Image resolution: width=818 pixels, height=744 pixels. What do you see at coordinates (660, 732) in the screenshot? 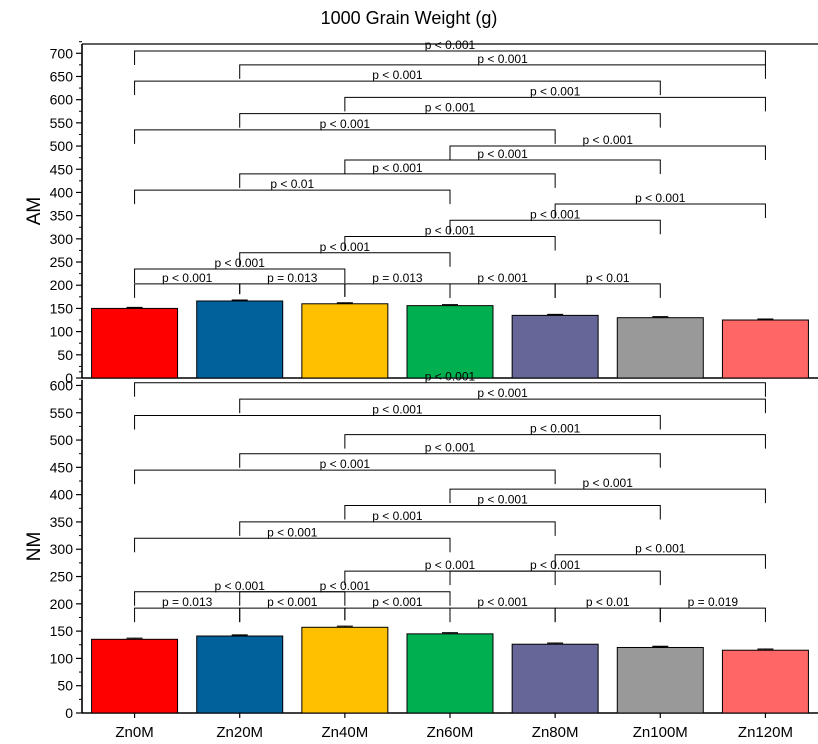
I see `x-tick-label: Zn100M` at bounding box center [660, 732].